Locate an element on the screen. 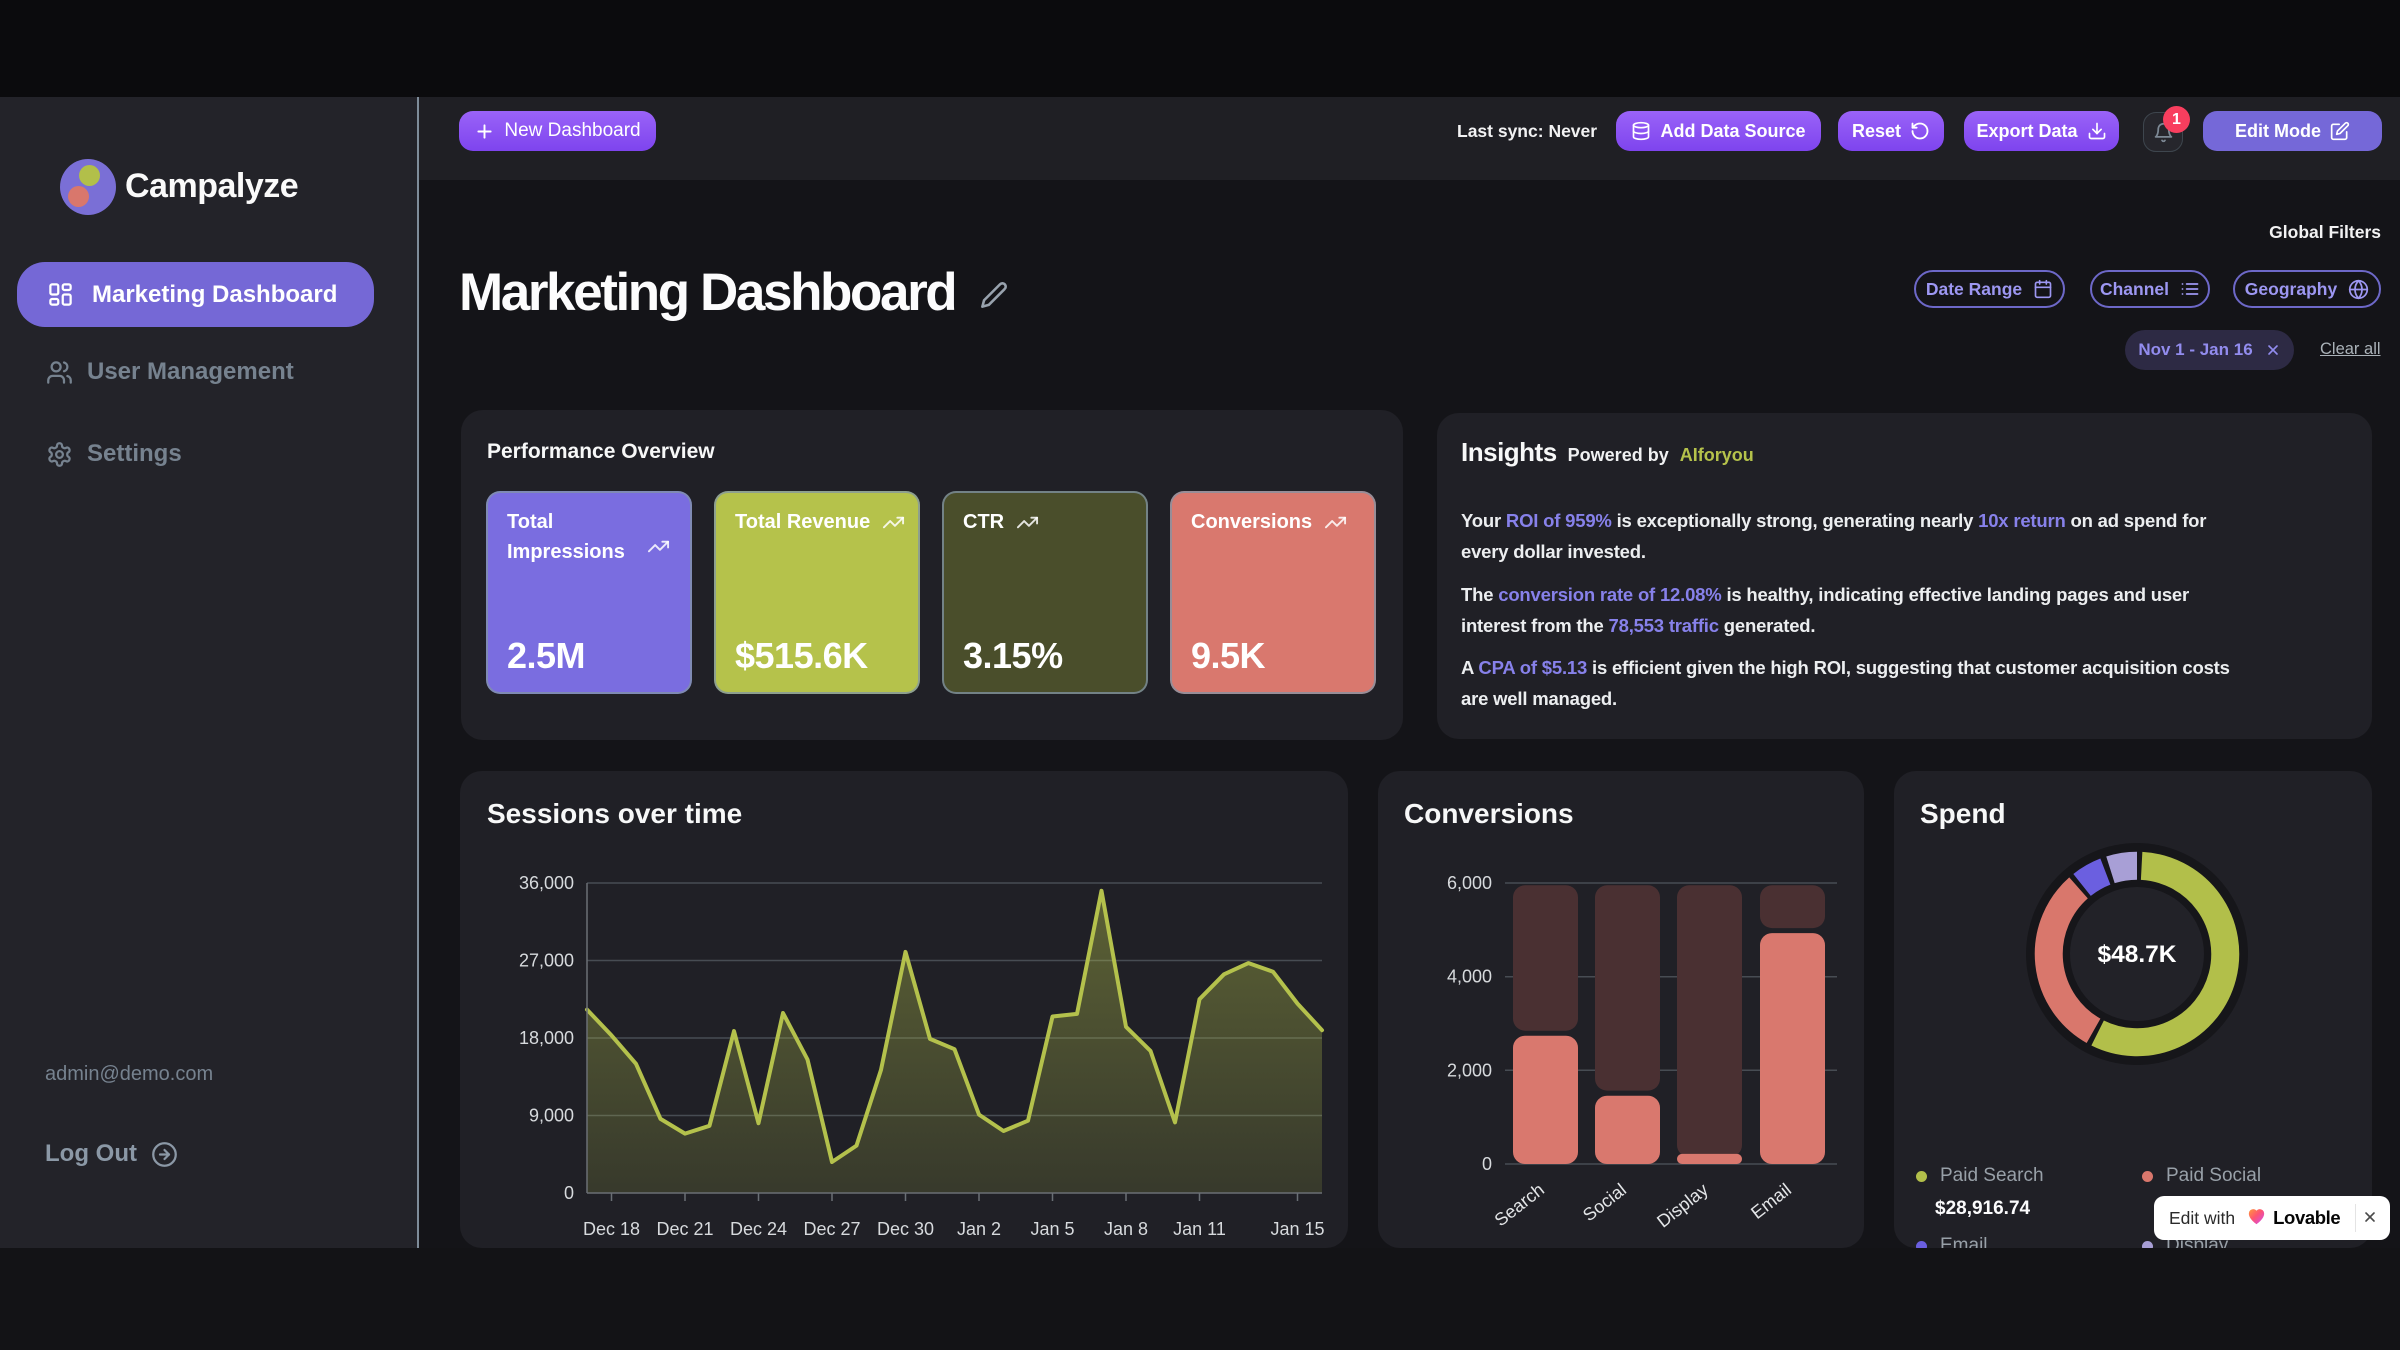 The height and width of the screenshot is (1350, 2400). svg-text: 27,000 is located at coordinates (546, 961).